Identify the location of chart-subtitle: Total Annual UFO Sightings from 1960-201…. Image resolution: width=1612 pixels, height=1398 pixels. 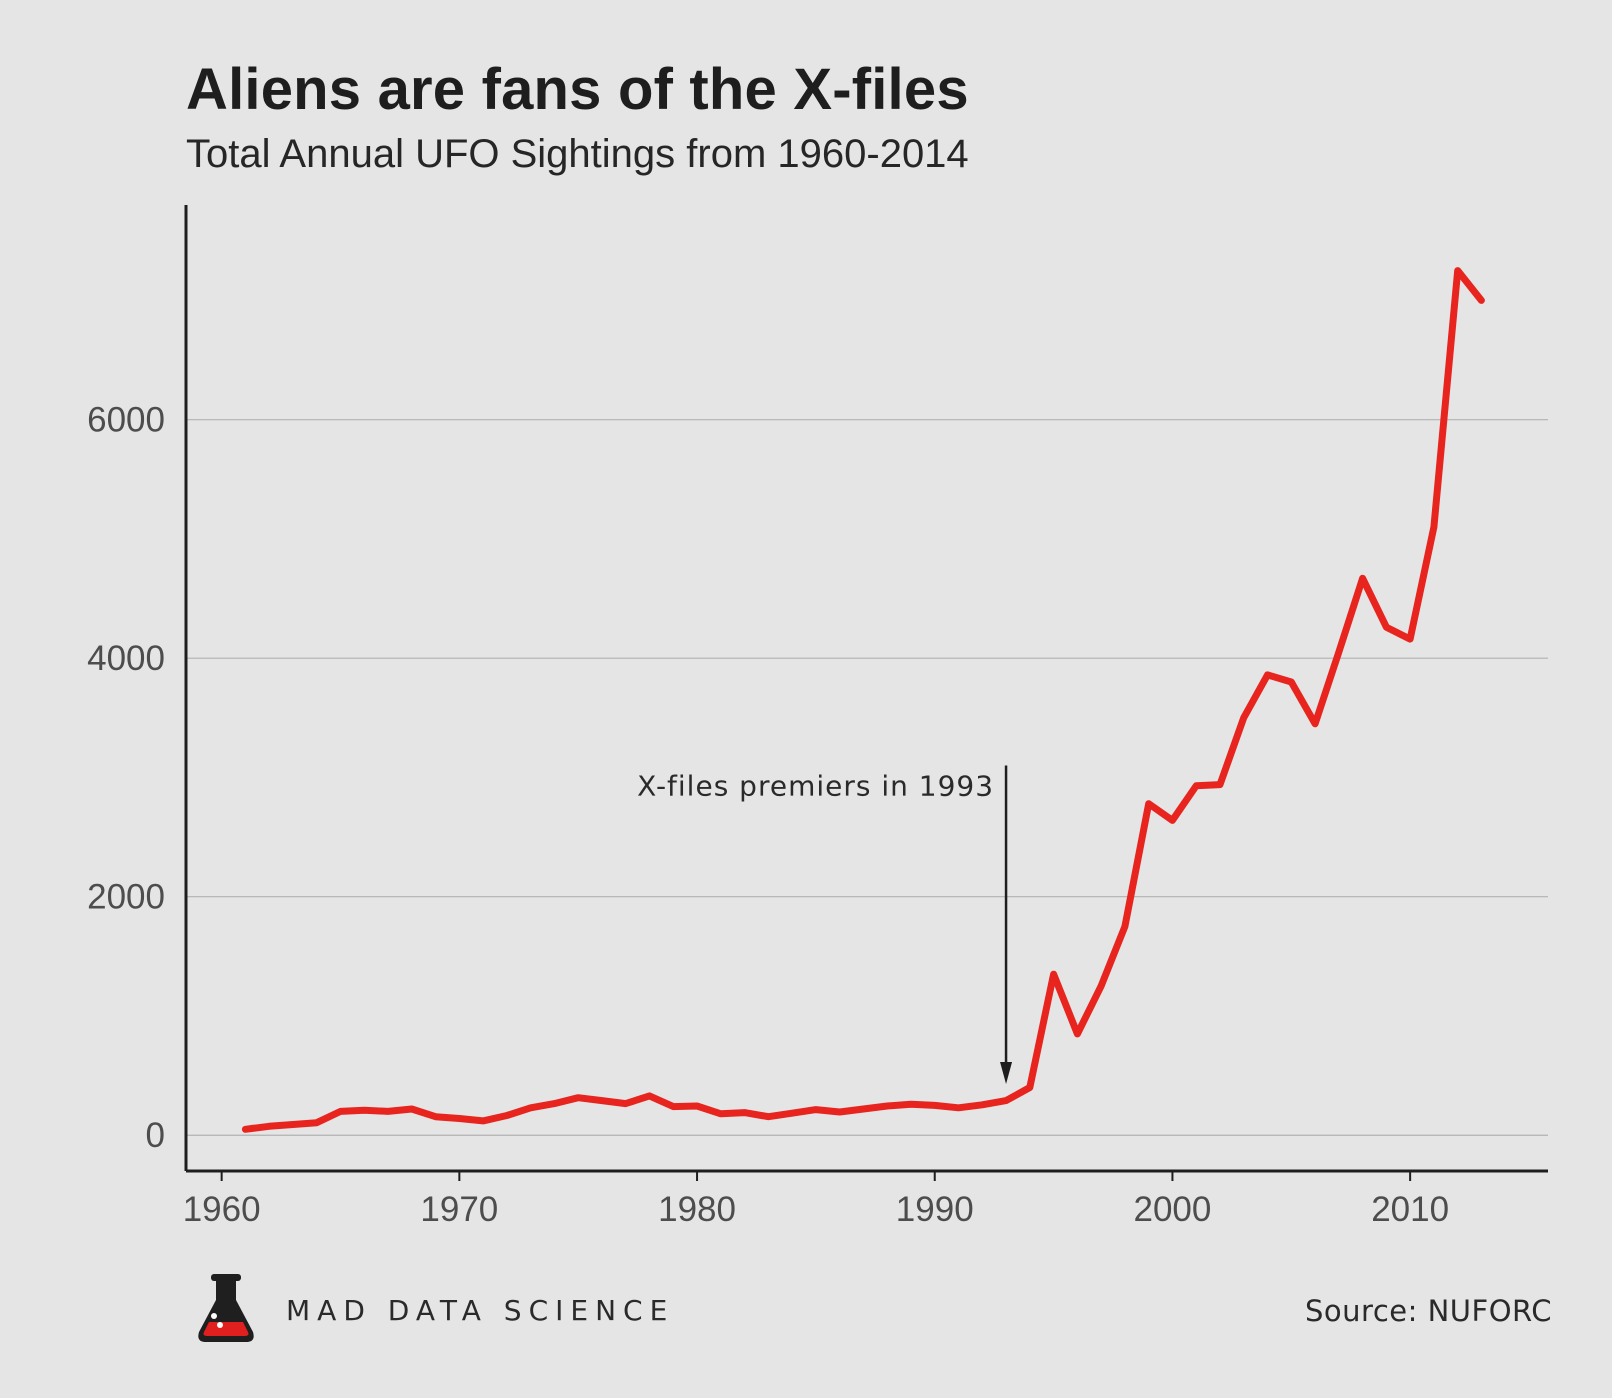
(577, 154).